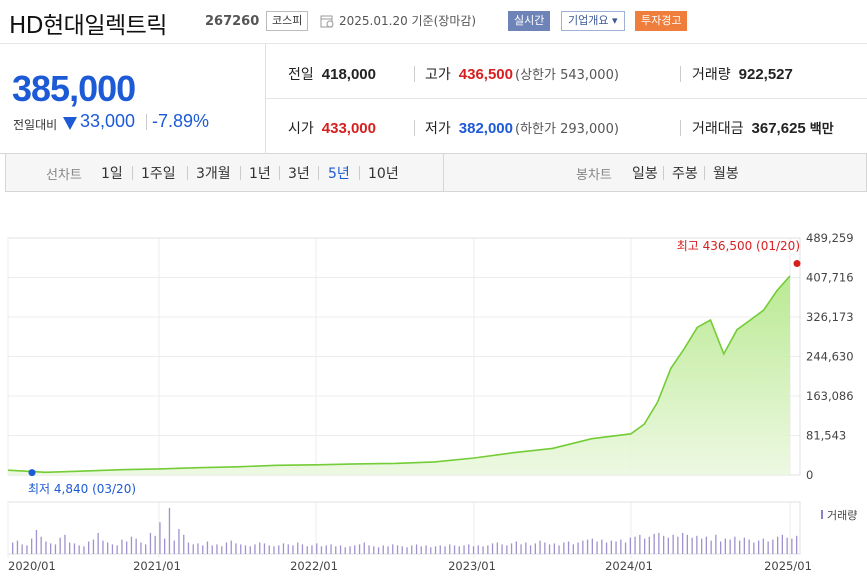 This screenshot has height=587, width=867. I want to click on tab-1year: 1년, so click(260, 174).